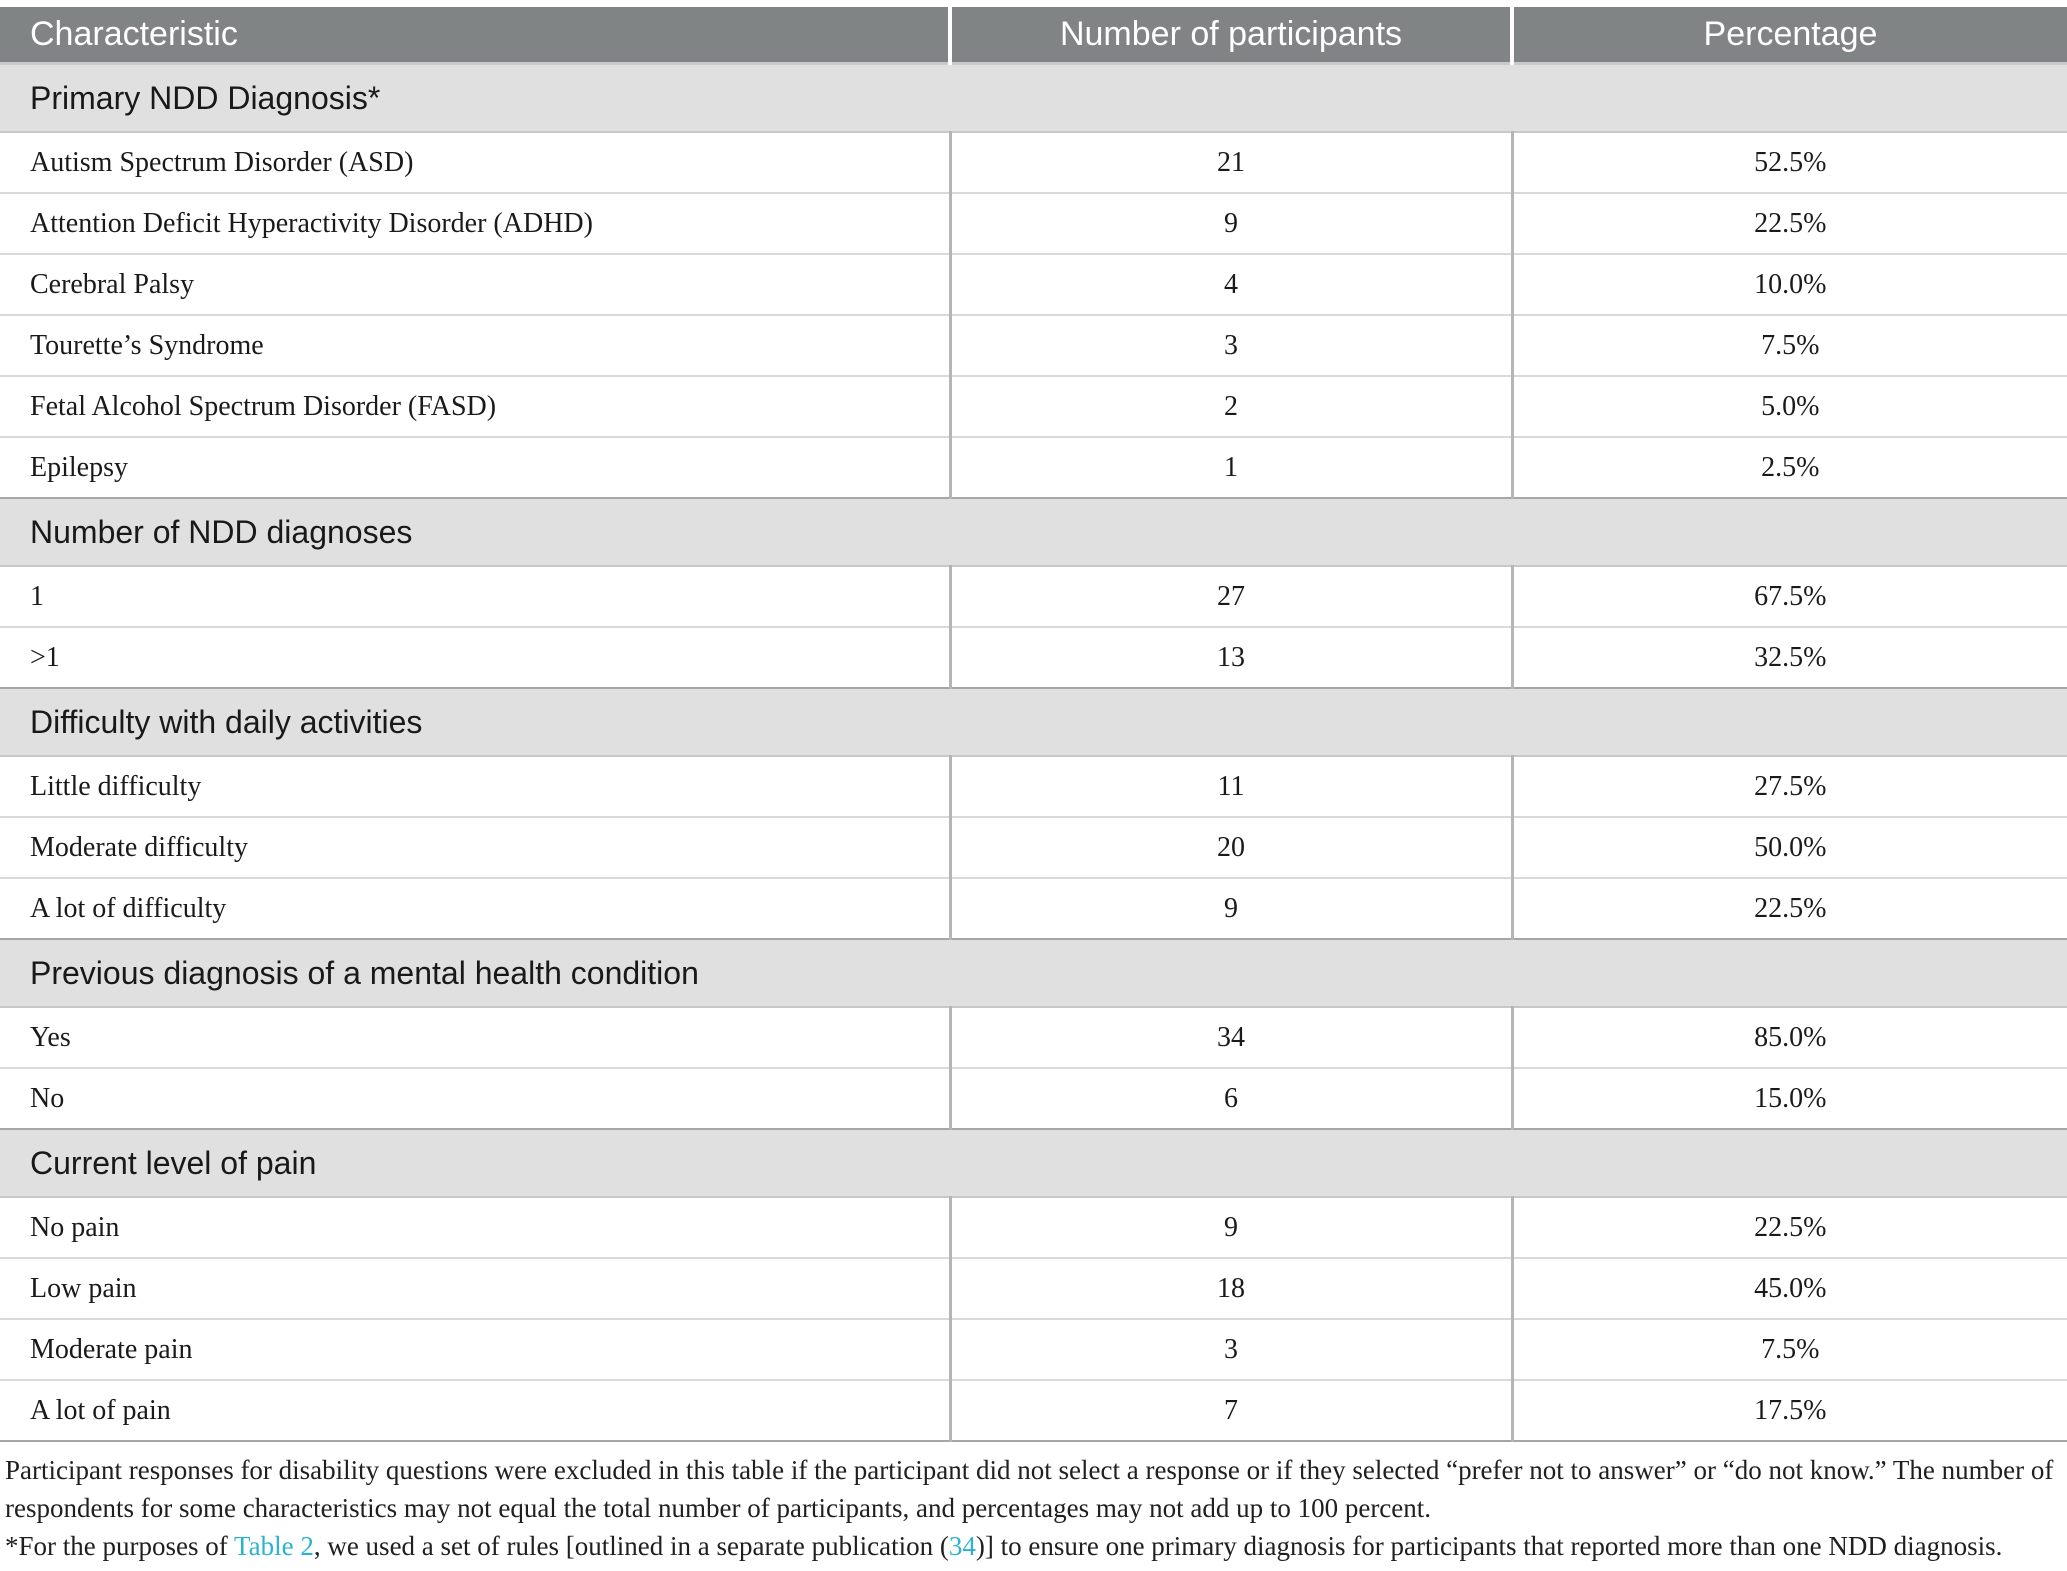 The image size is (2067, 1571). Describe the element at coordinates (475, 36) in the screenshot. I see `column-header-characteristic: Characteristic` at that location.